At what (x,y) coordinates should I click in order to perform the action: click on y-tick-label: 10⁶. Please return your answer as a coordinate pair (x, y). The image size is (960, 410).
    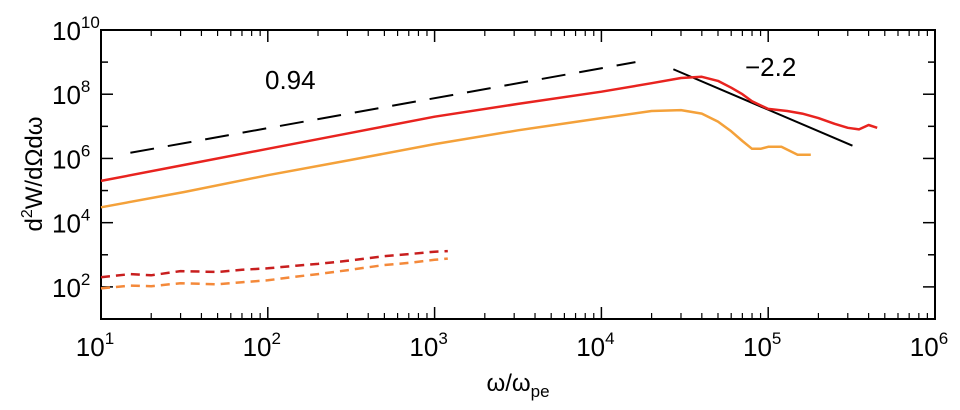
    Looking at the image, I should click on (71, 157).